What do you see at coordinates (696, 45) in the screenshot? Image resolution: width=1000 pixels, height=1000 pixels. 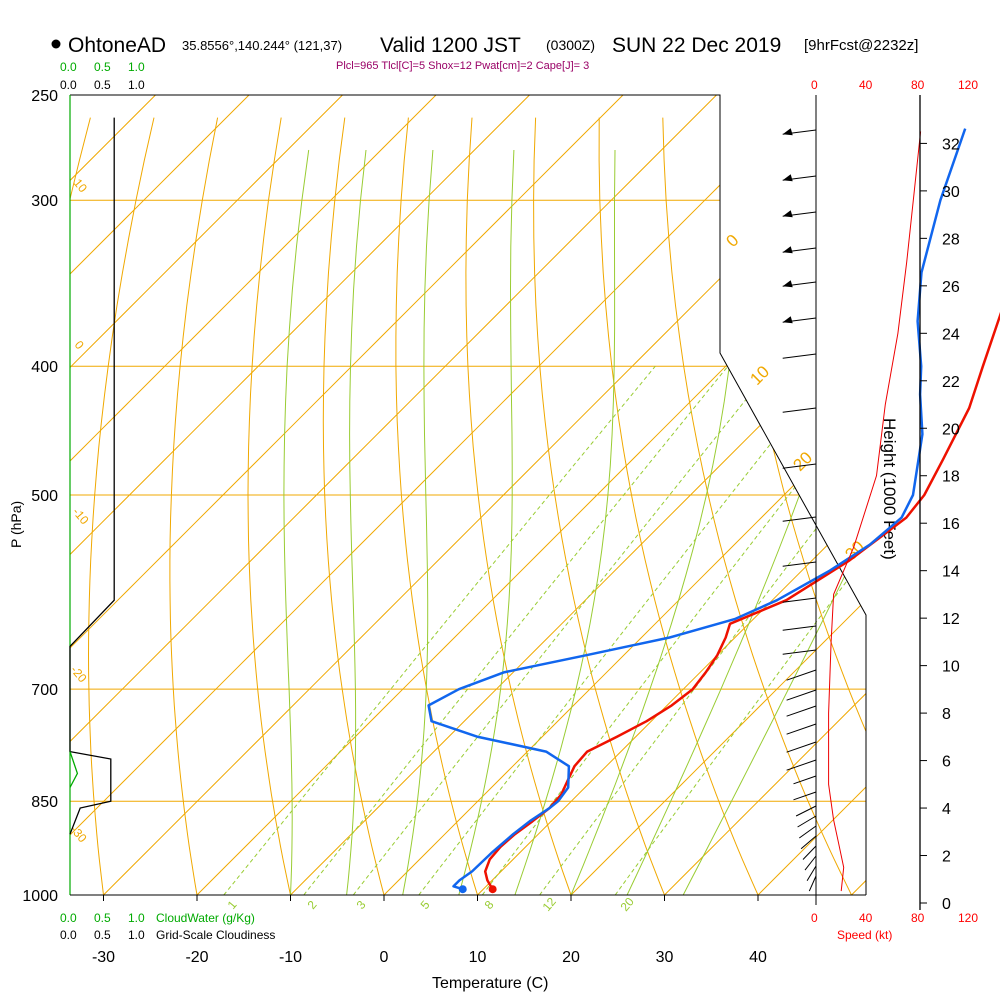 I see `valid-date: SUN 22 Dec 2019` at bounding box center [696, 45].